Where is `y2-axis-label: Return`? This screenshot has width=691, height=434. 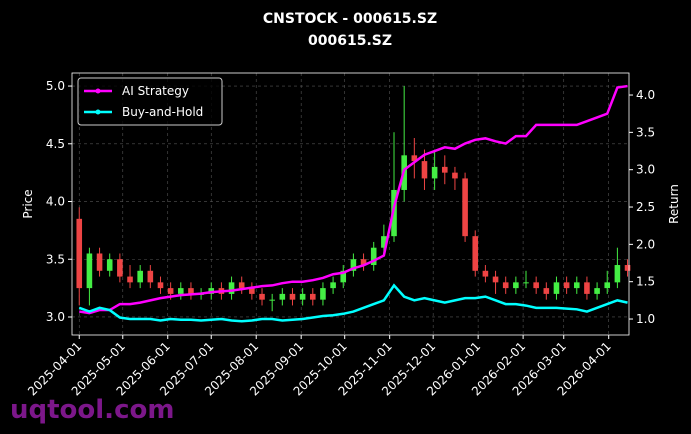 y2-axis-label: Return is located at coordinates (674, 204).